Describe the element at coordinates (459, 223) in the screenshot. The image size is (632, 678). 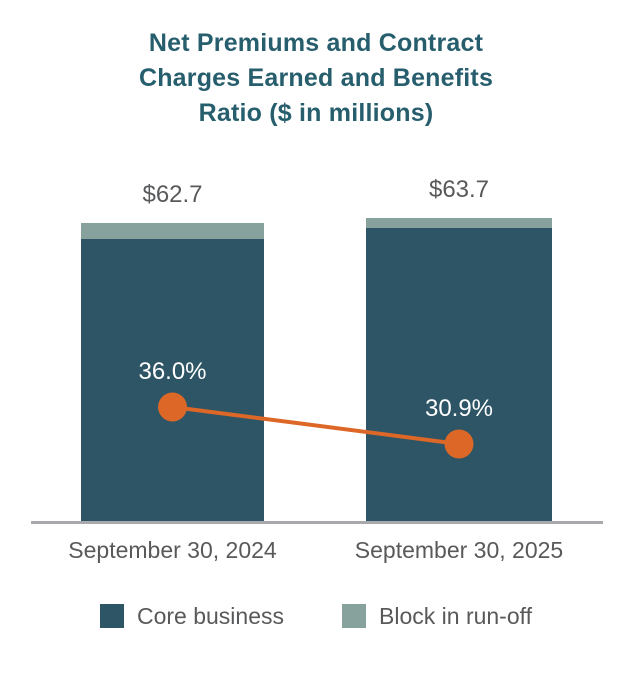
I see `bar-segment-block-run-off-2025` at that location.